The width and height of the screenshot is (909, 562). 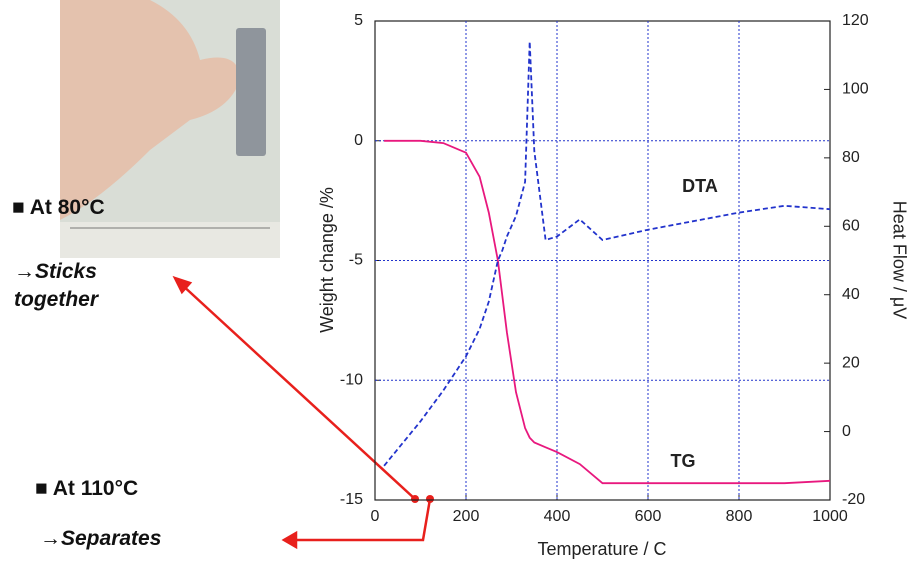 I want to click on x-tick-label: 400, so click(x=557, y=516).